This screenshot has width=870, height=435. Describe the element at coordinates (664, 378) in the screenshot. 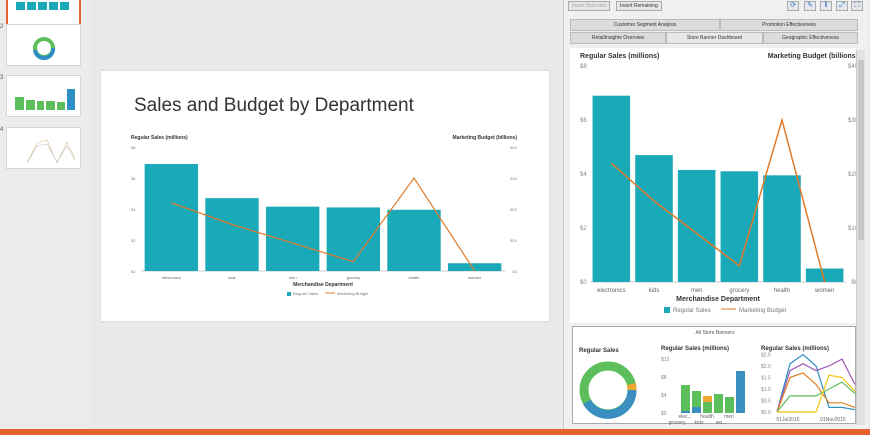

I see `mini-y-tick: $8` at that location.